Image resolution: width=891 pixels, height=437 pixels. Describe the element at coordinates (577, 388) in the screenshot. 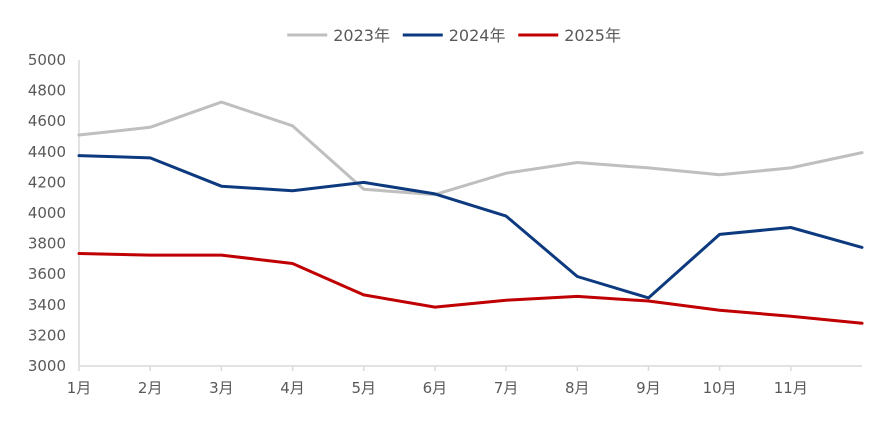

I see `x-tick-label: 8月` at that location.